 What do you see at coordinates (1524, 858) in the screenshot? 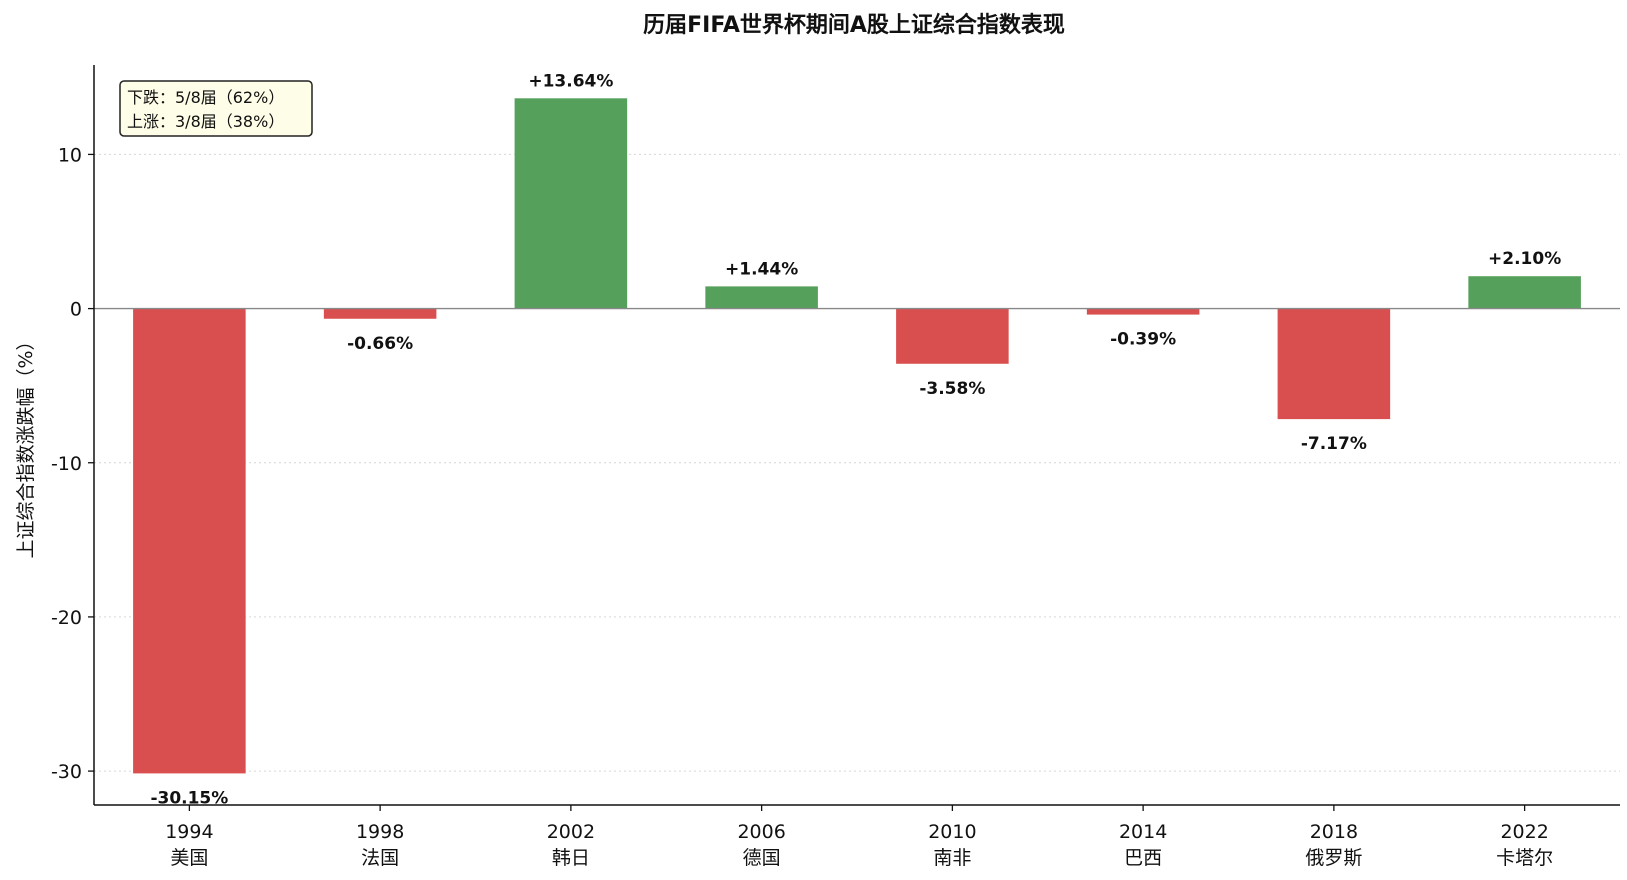
I see `x-tick-host-2022: 卡塔尔` at bounding box center [1524, 858].